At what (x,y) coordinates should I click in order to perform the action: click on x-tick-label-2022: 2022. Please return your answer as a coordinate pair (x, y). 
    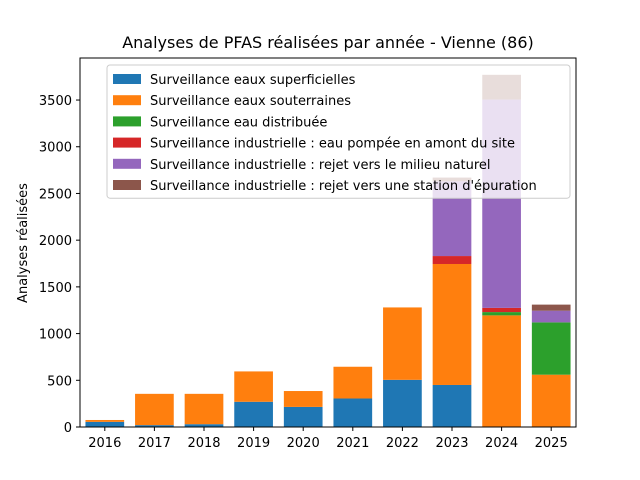
    Looking at the image, I should click on (402, 443).